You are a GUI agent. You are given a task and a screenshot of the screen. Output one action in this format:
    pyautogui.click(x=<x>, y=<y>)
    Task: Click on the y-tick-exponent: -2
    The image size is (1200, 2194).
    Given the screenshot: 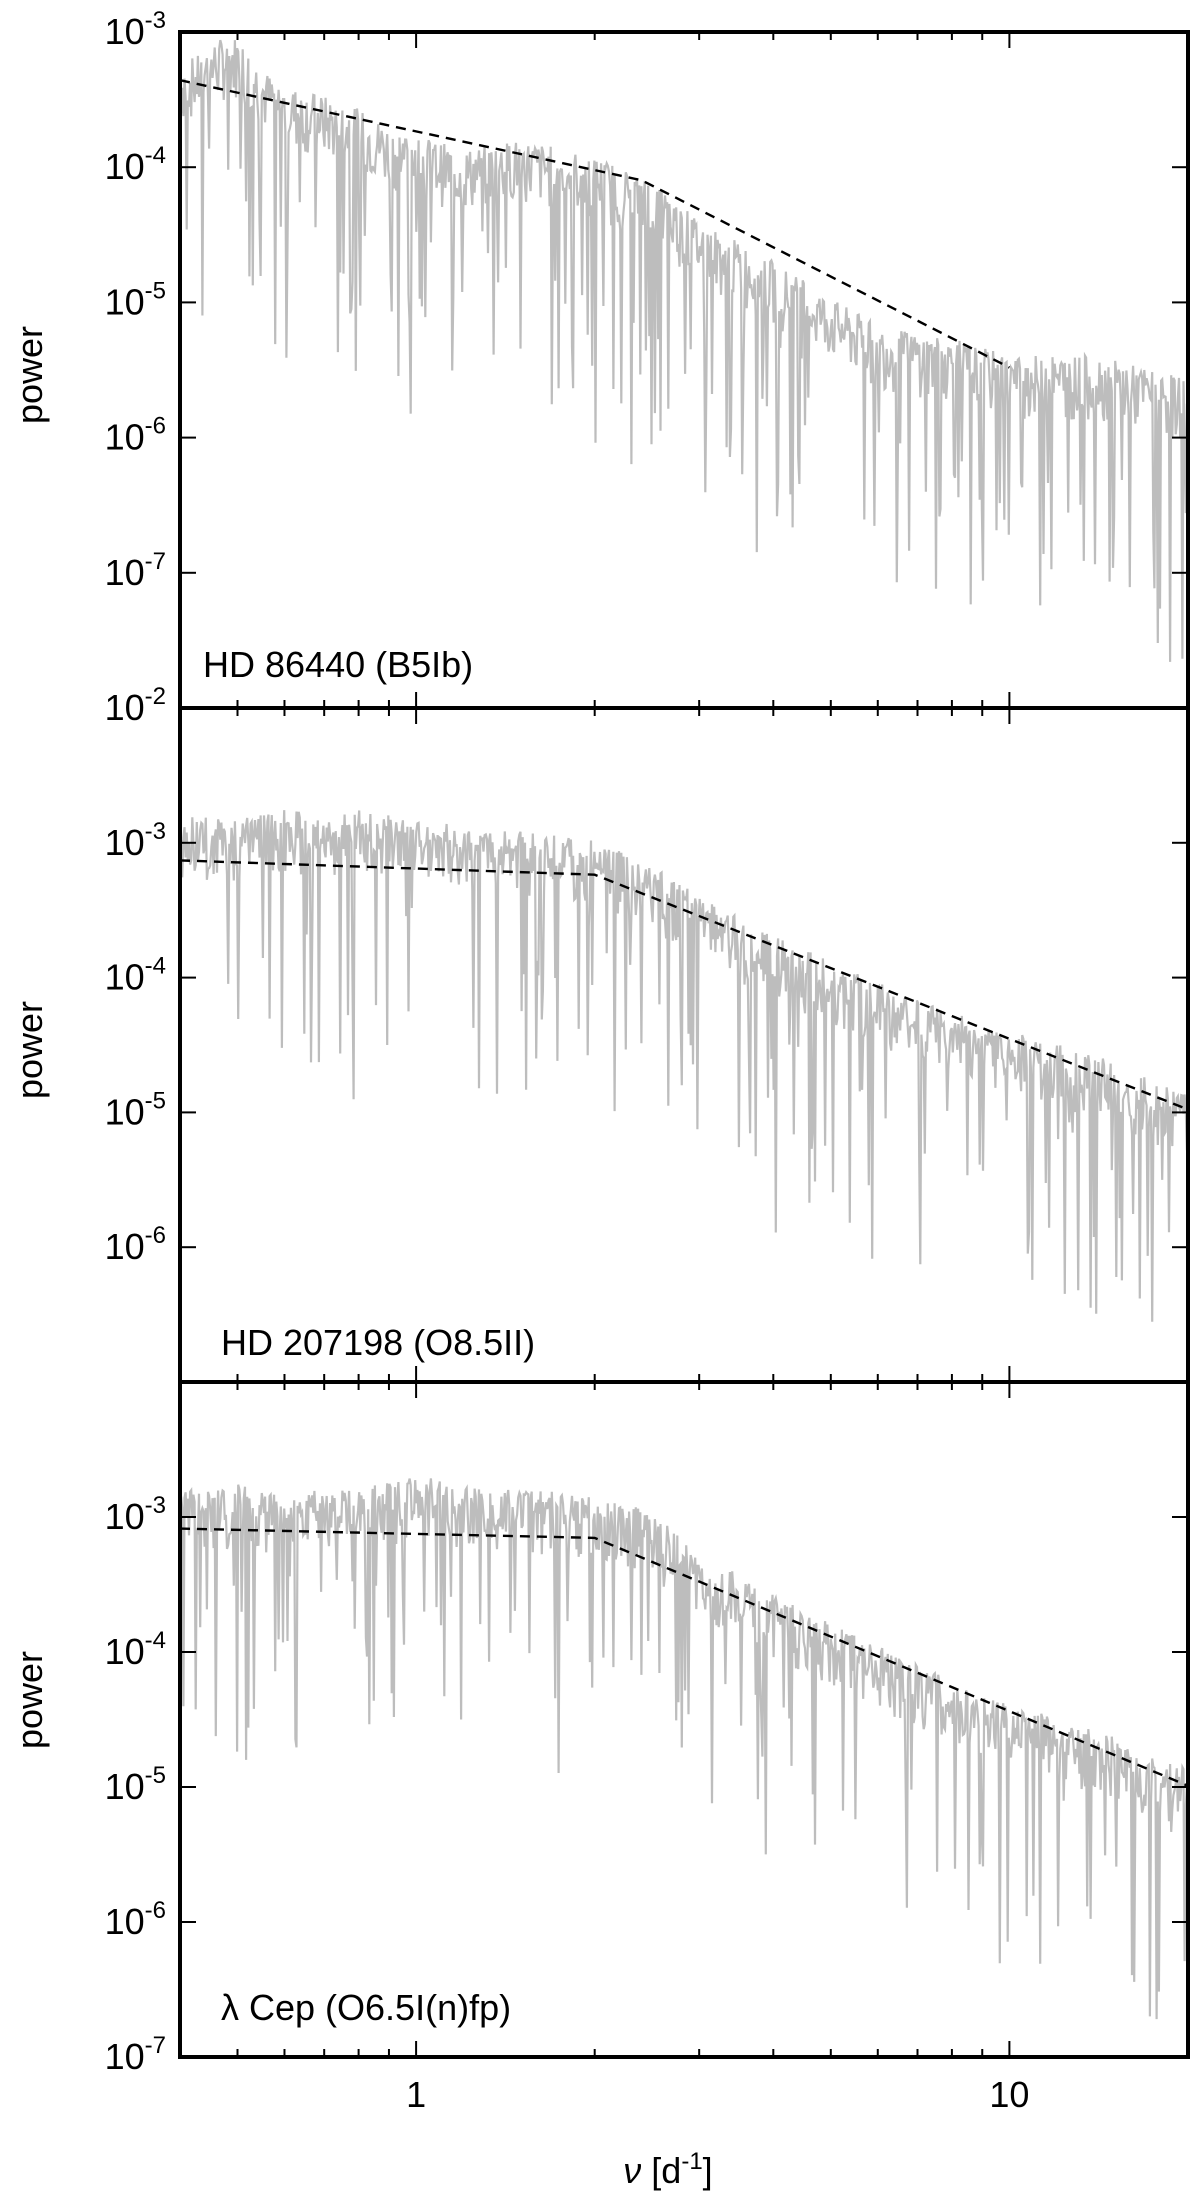 What is the action you would take?
    pyautogui.click(x=155, y=696)
    